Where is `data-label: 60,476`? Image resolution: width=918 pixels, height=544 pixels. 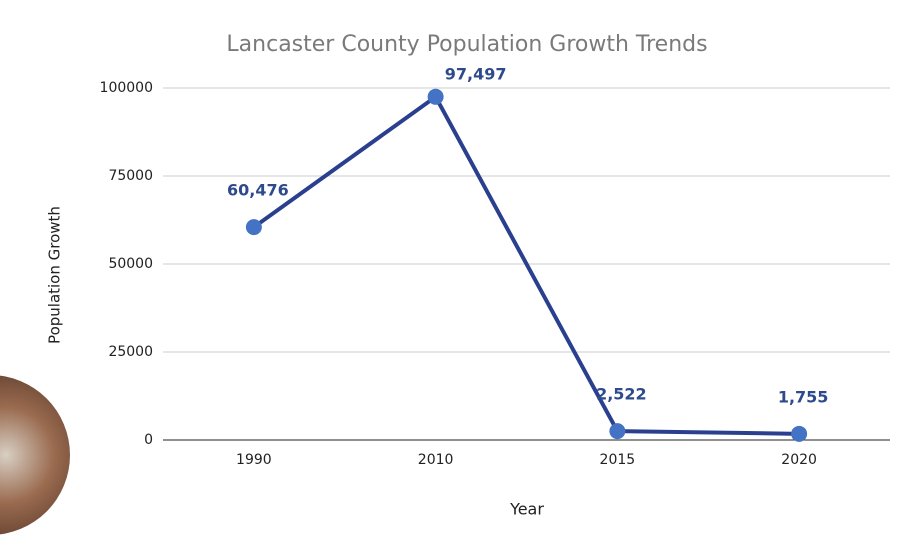 data-label: 60,476 is located at coordinates (258, 190).